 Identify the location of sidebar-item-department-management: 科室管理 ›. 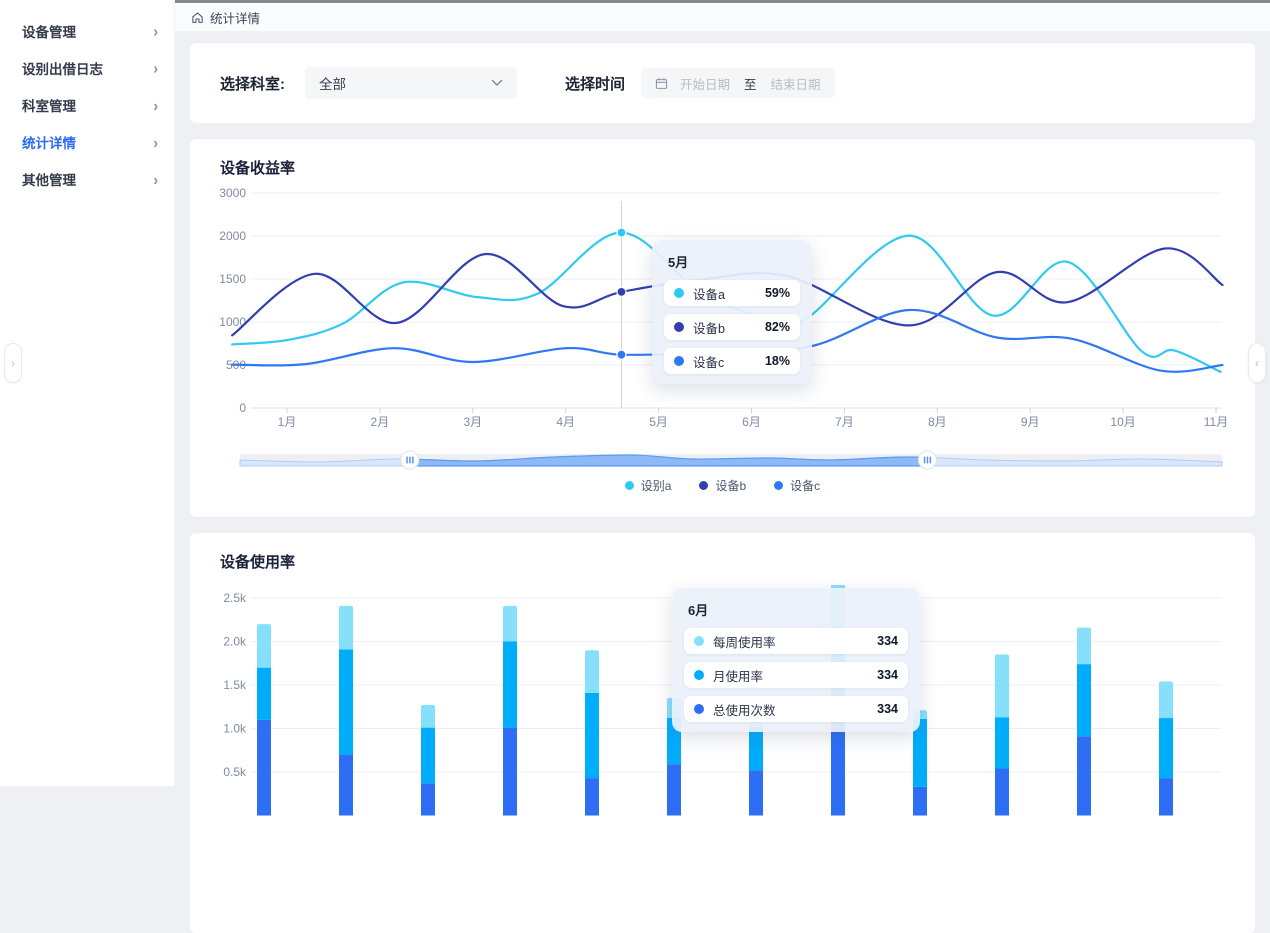
(87, 104).